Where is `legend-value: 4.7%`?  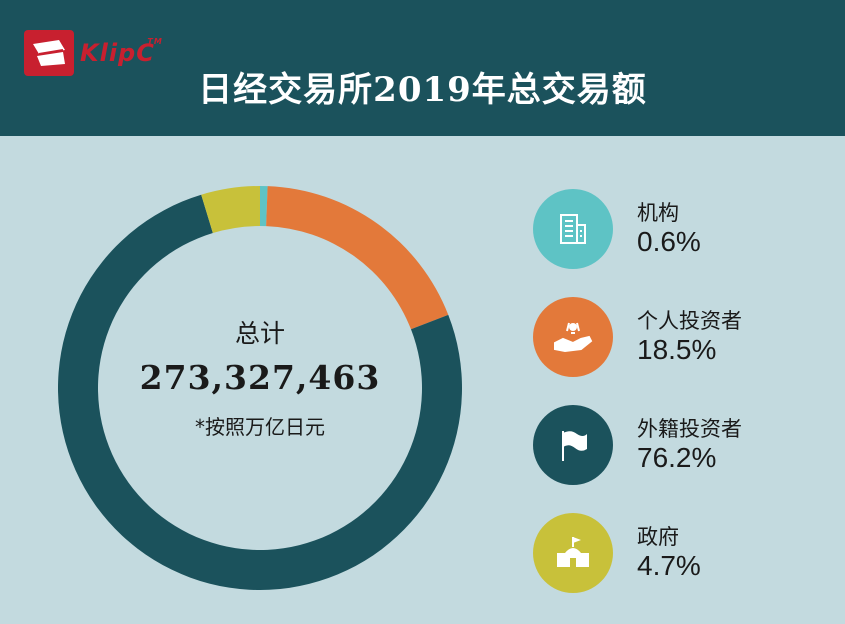 legend-value: 4.7% is located at coordinates (669, 565).